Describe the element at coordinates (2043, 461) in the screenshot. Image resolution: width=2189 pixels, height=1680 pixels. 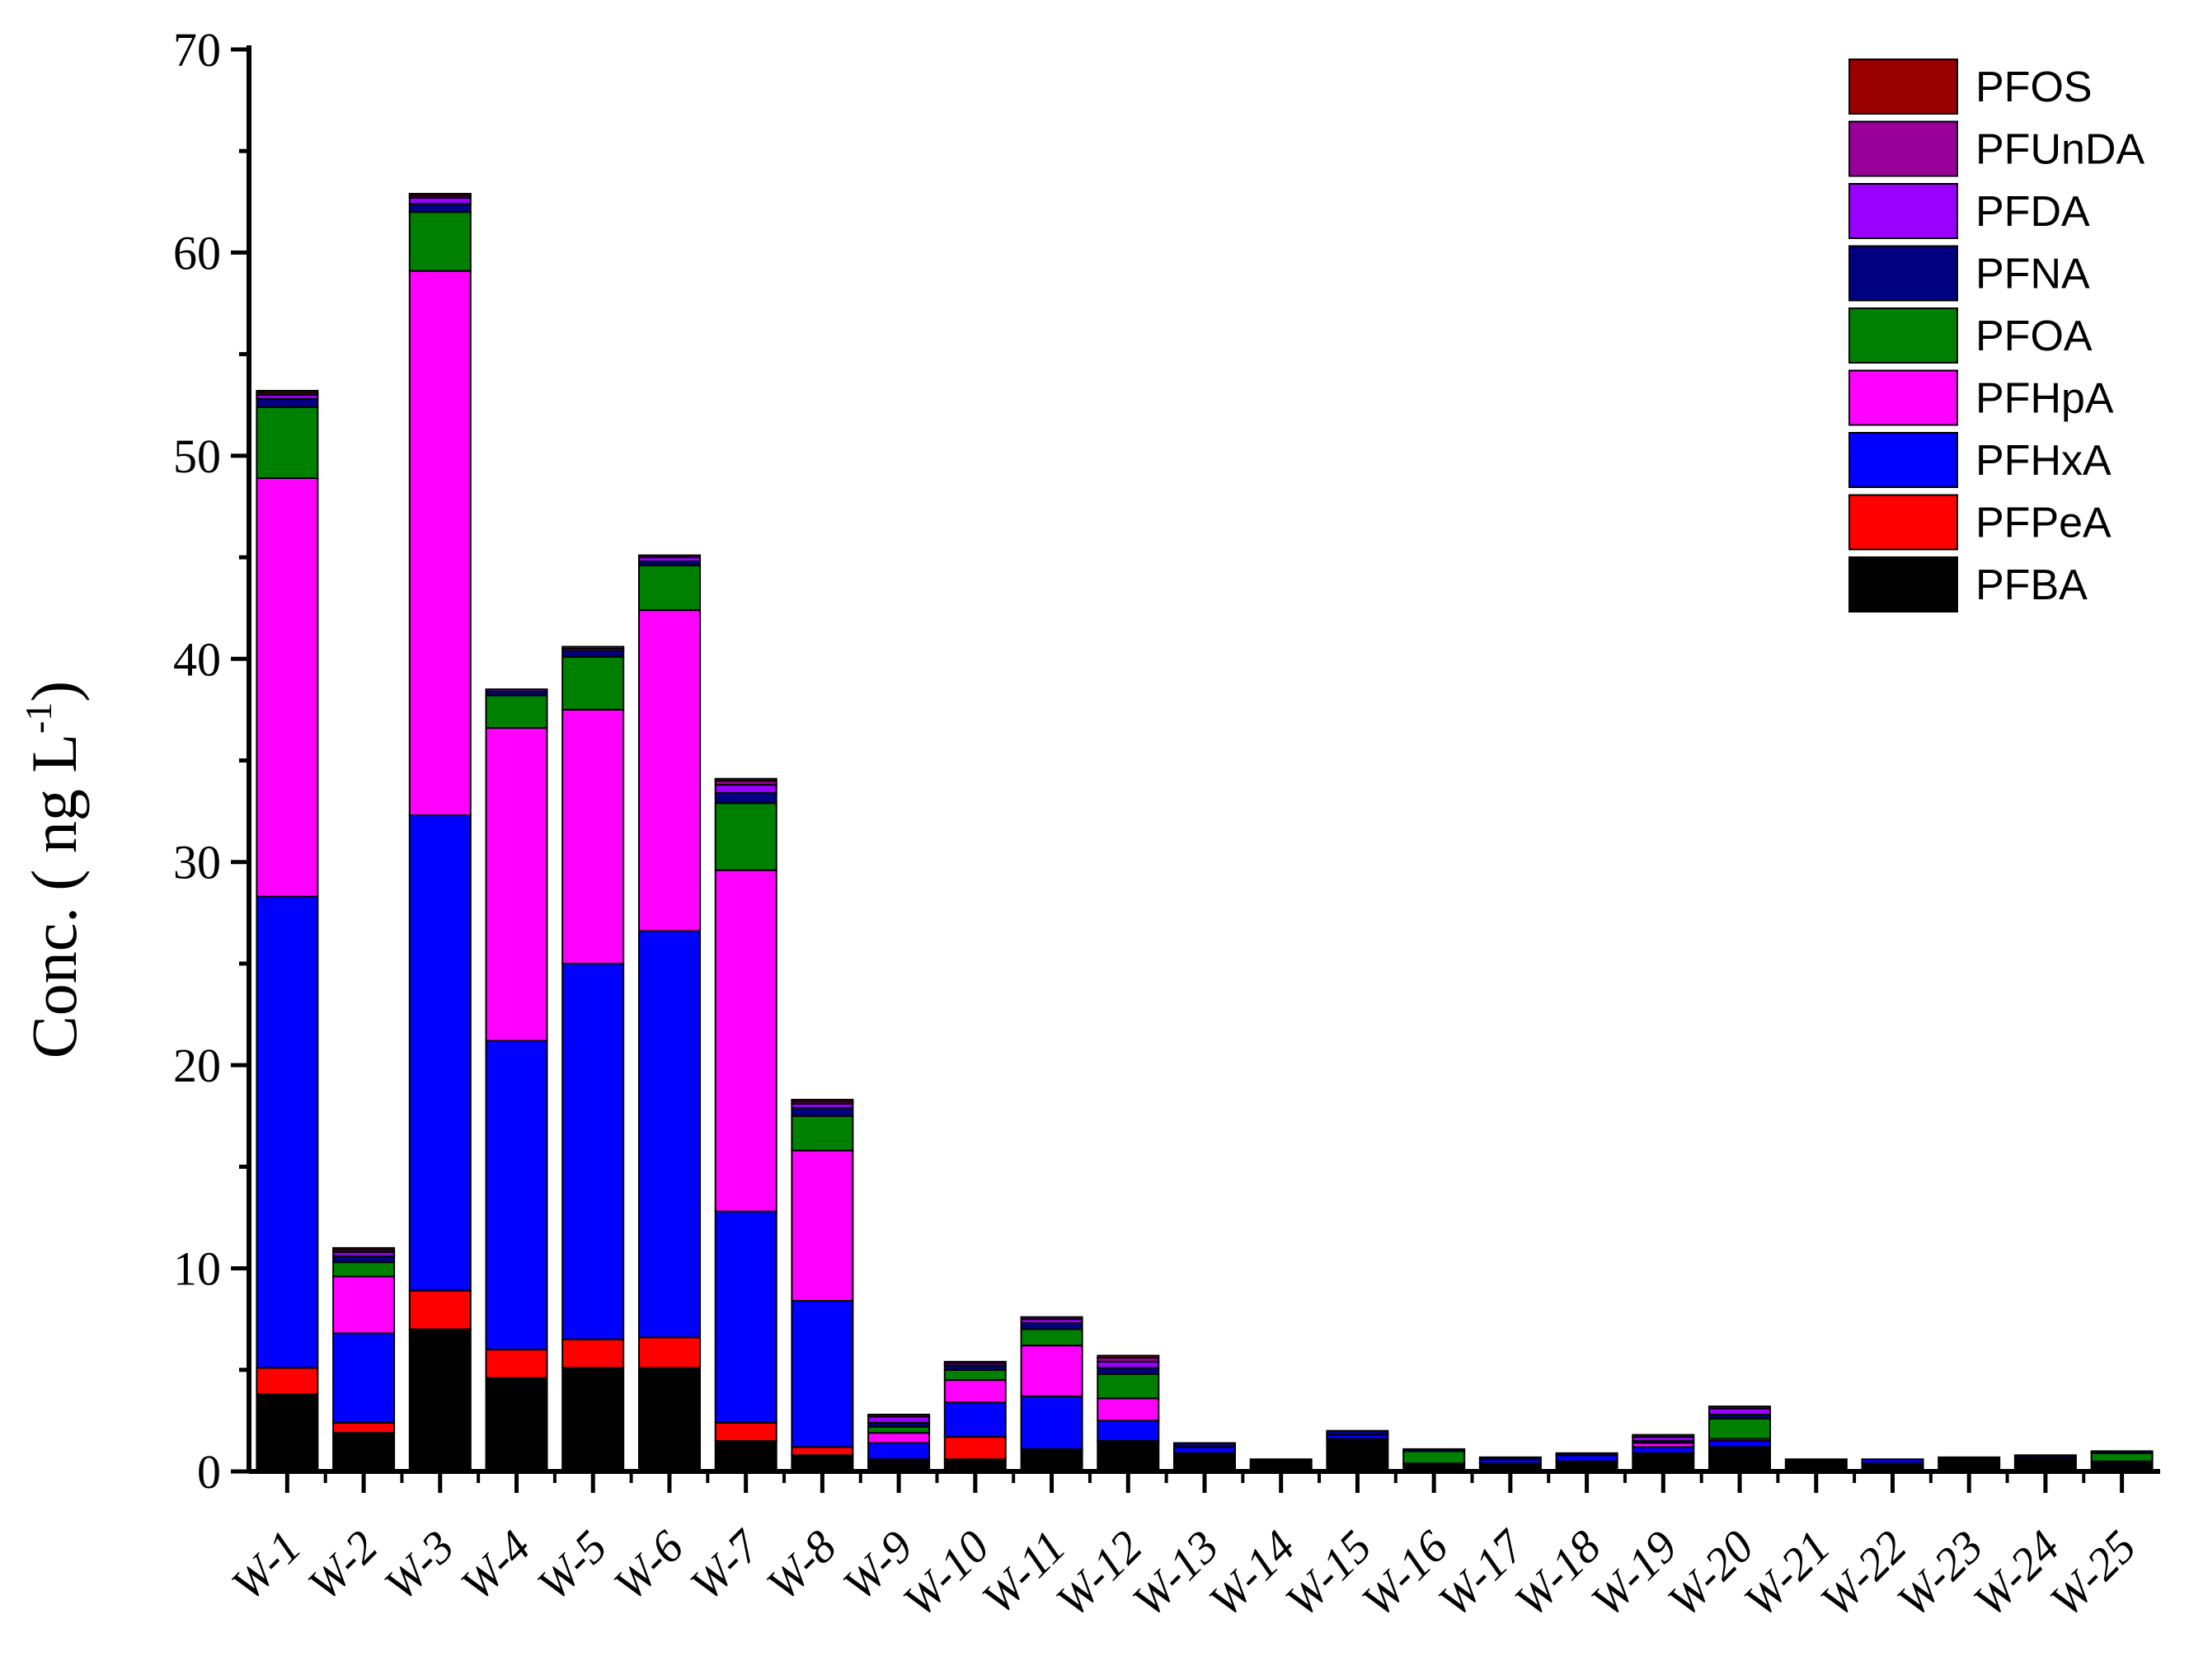
I see `legend-label-pfhxa: PFHxA` at that location.